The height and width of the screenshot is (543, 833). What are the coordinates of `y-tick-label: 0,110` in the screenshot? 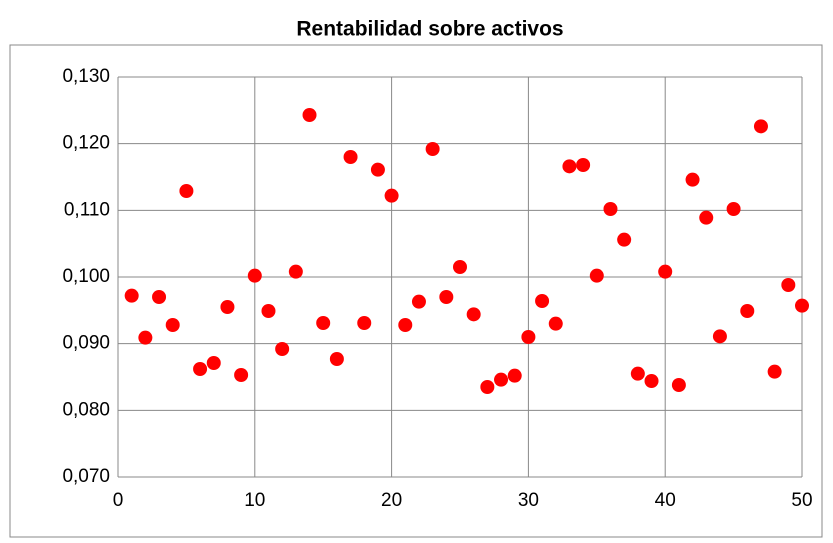 It's located at (87, 209).